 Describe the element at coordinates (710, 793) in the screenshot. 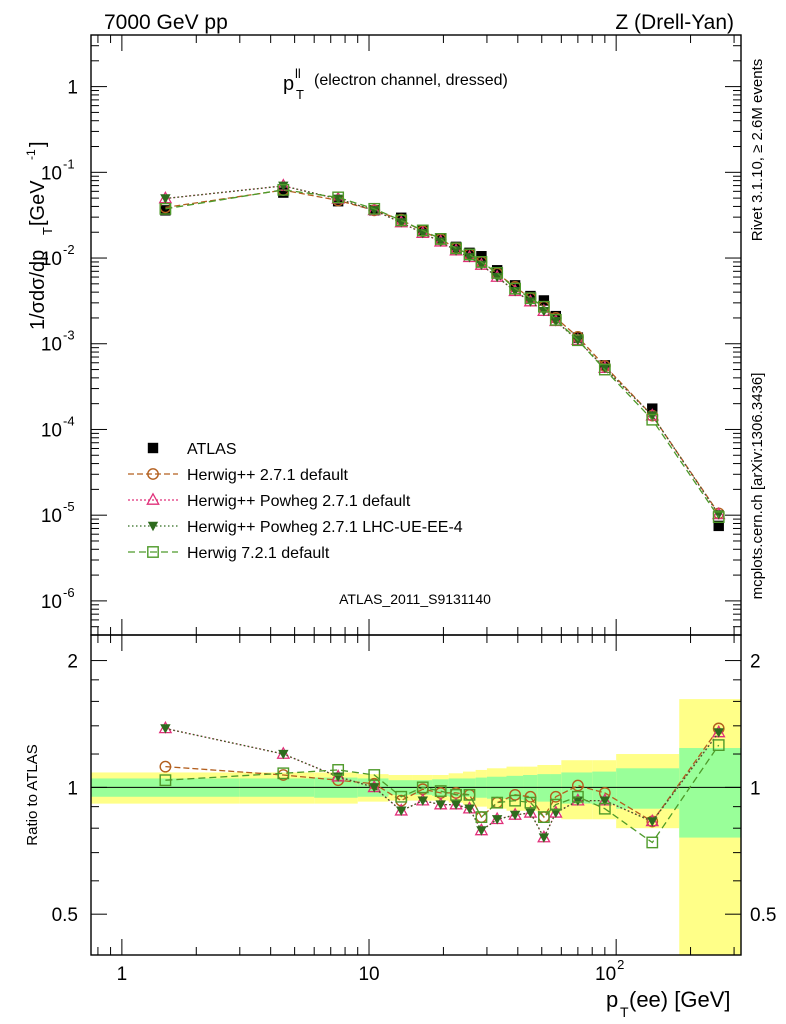

I see `ratio-inner-band` at that location.